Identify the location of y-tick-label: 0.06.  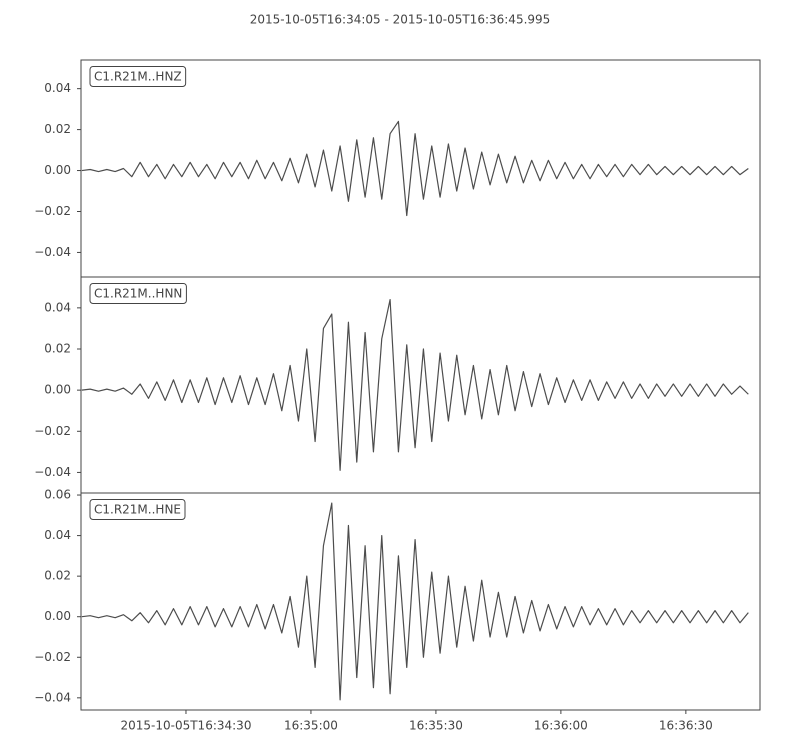
(57, 495).